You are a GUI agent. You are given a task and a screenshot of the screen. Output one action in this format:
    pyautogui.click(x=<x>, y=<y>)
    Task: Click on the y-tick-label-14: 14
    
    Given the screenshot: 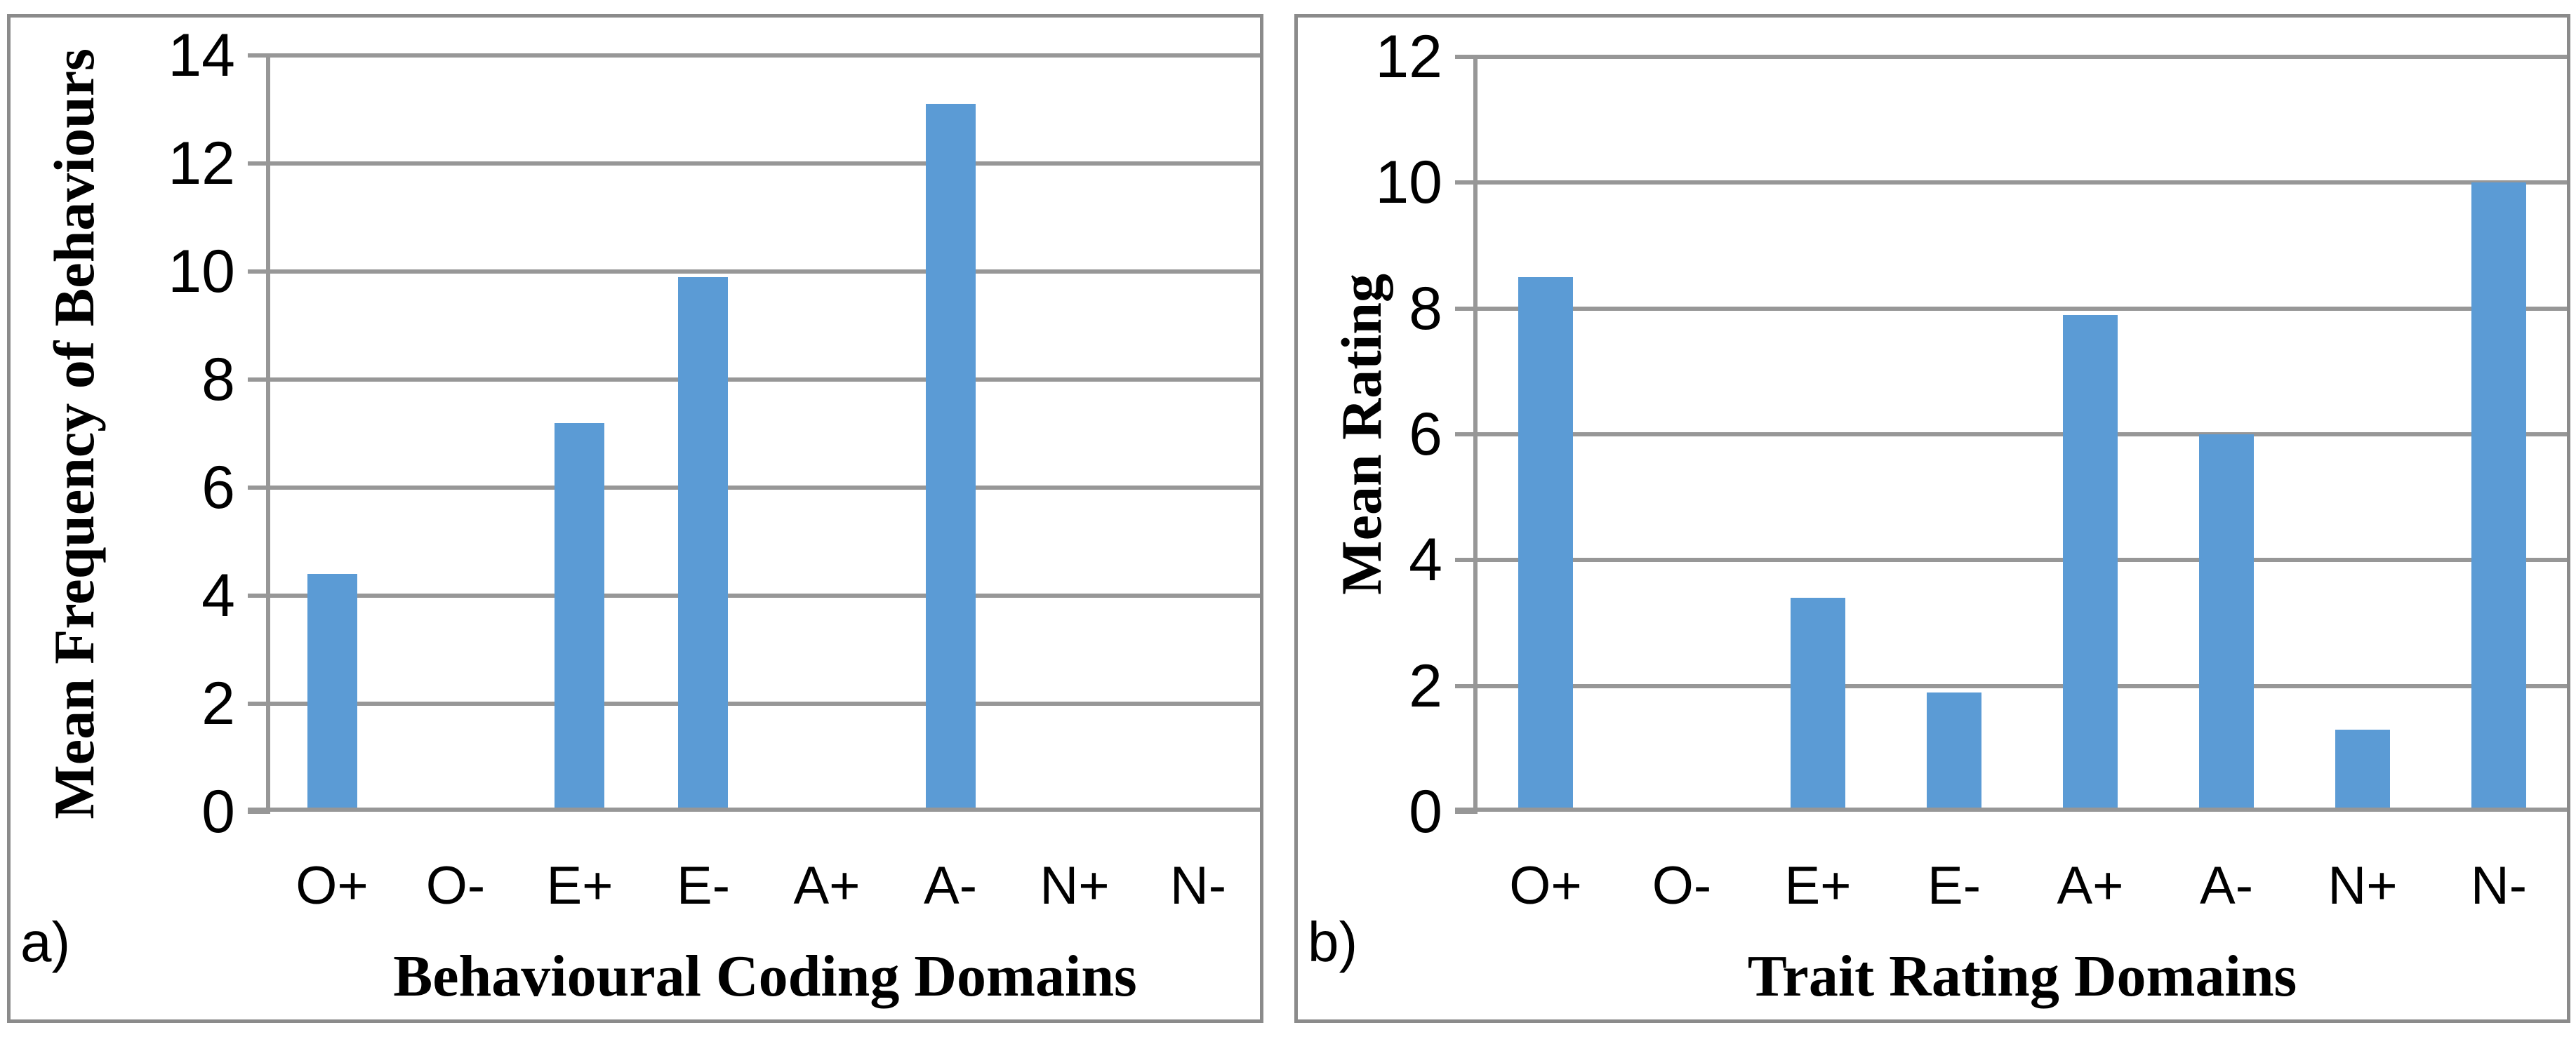 What is the action you would take?
    pyautogui.click(x=202, y=55)
    